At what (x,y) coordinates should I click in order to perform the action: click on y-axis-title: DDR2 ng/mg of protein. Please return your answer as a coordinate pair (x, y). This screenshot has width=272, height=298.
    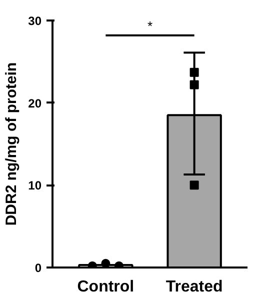
    Looking at the image, I should click on (11, 144).